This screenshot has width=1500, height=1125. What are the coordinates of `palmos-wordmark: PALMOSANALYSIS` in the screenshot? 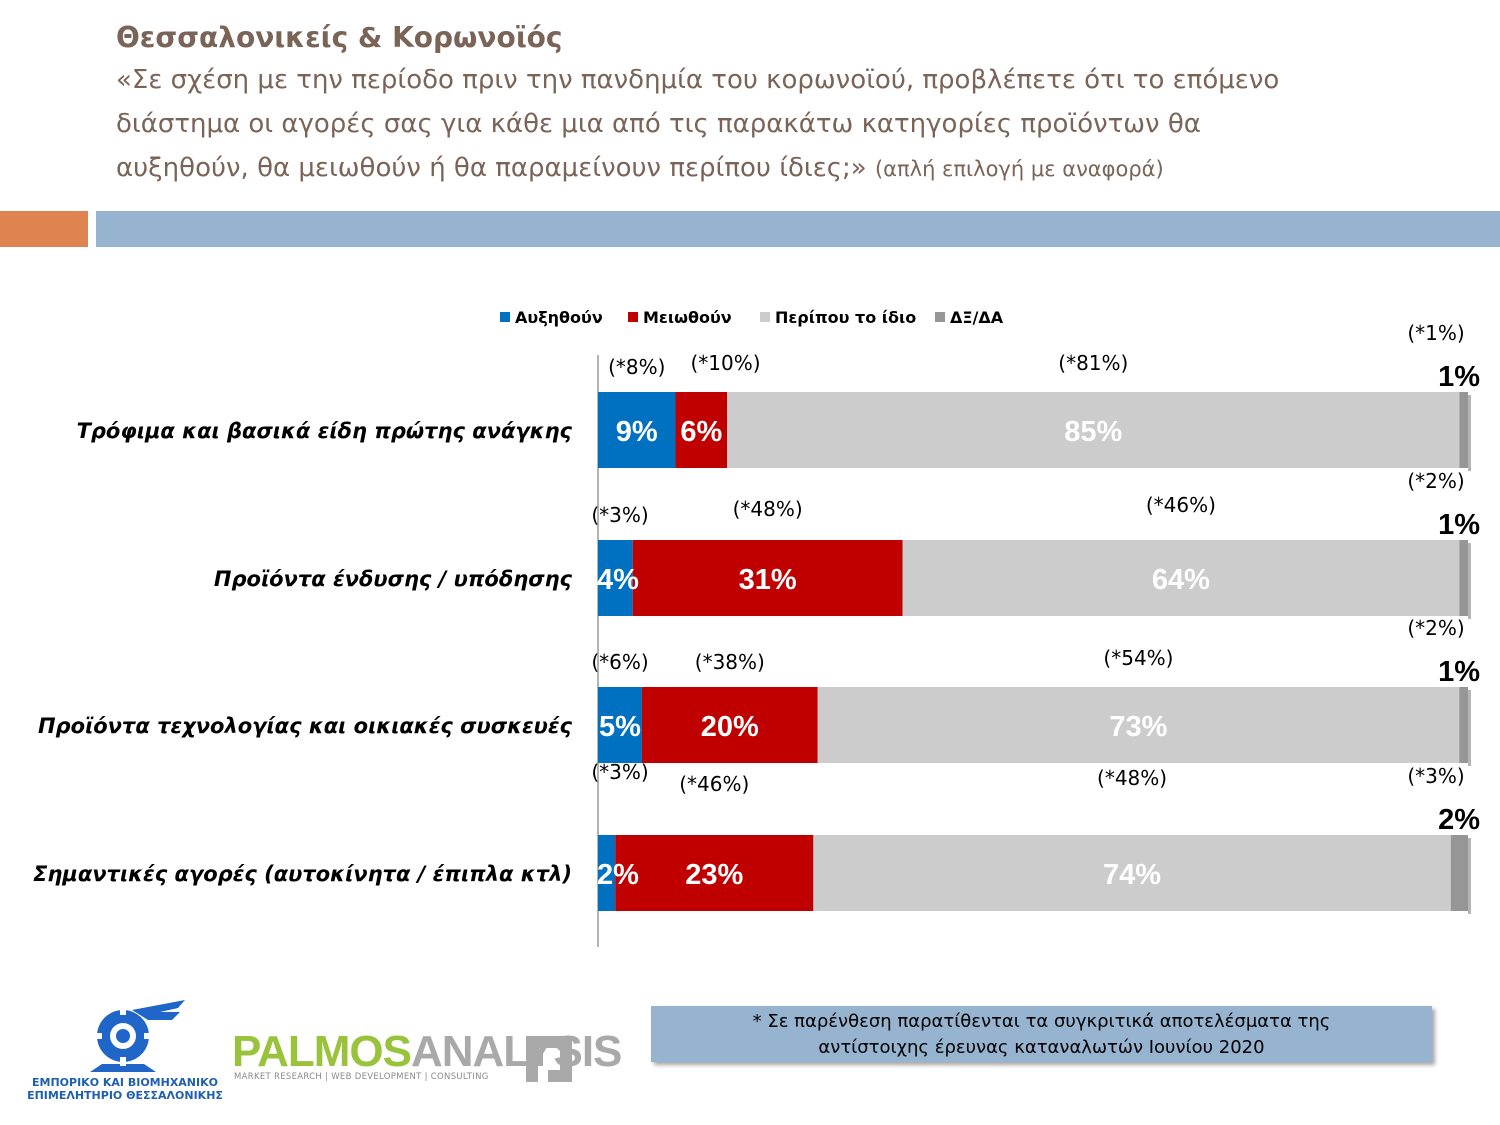 It's located at (427, 1052).